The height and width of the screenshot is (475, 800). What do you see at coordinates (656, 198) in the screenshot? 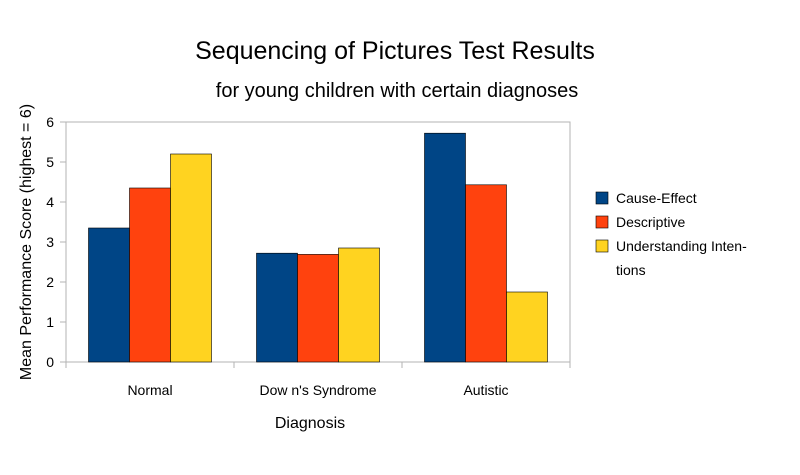
I see `legend-label: Cause-Effect` at bounding box center [656, 198].